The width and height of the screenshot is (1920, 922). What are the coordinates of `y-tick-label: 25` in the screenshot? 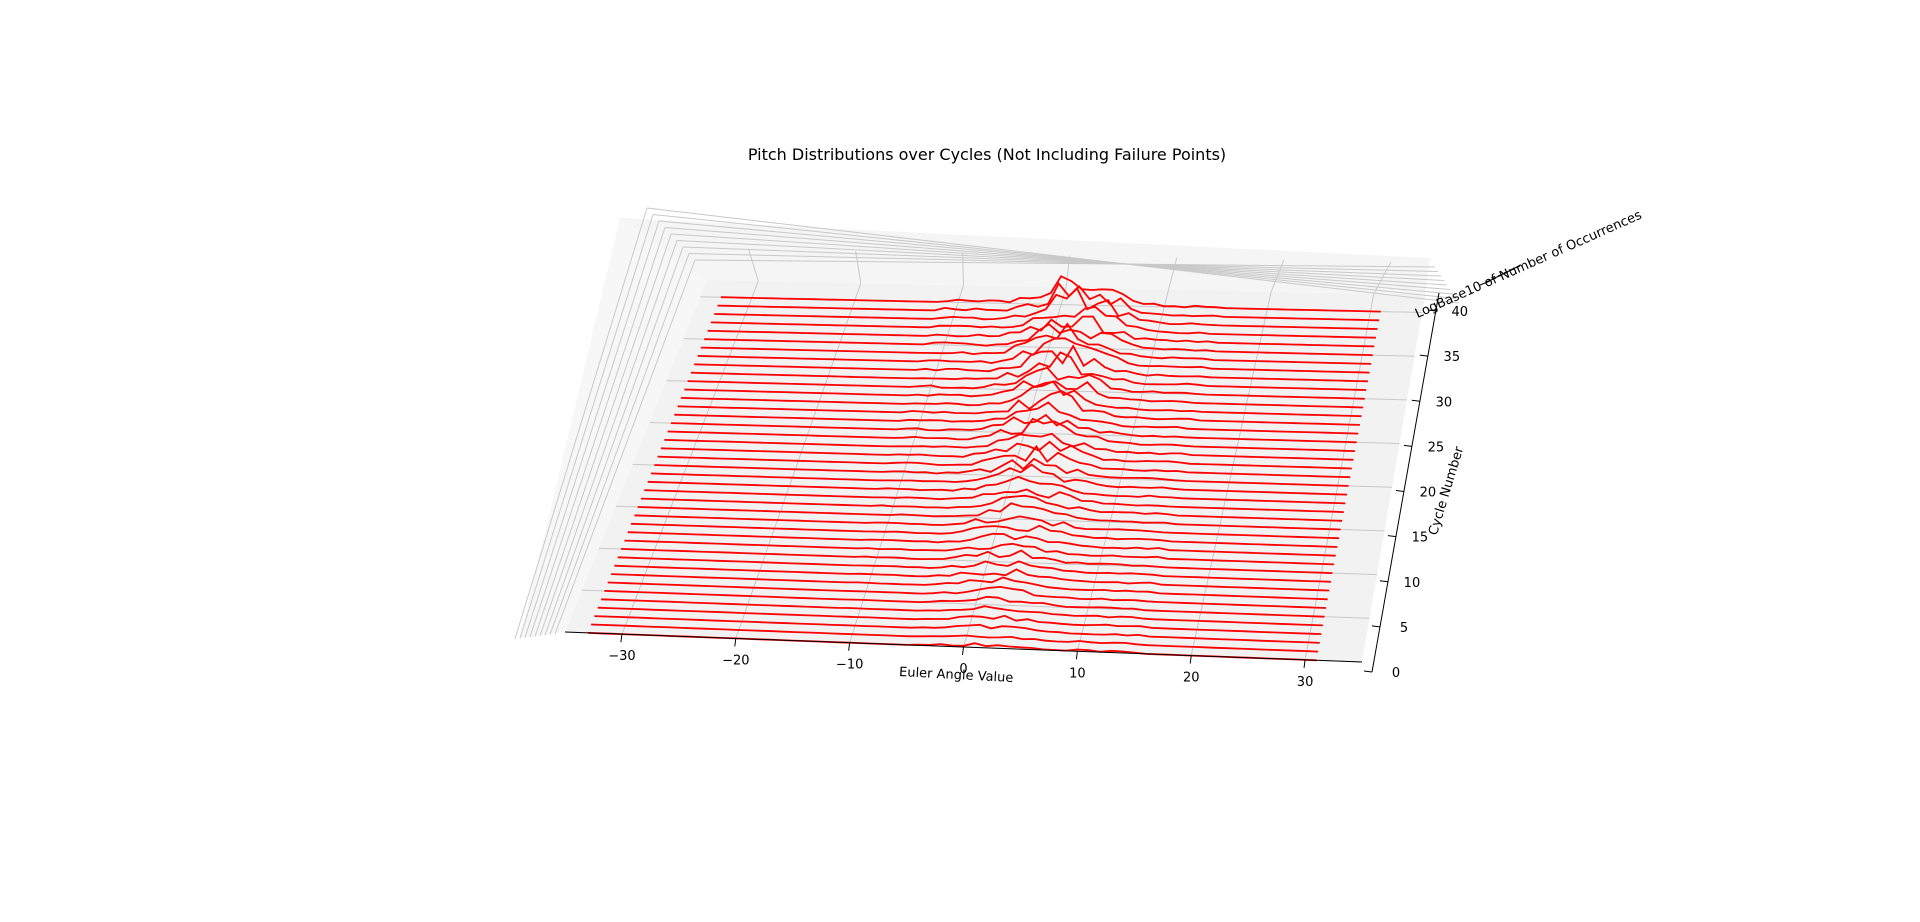 It's located at (1436, 447).